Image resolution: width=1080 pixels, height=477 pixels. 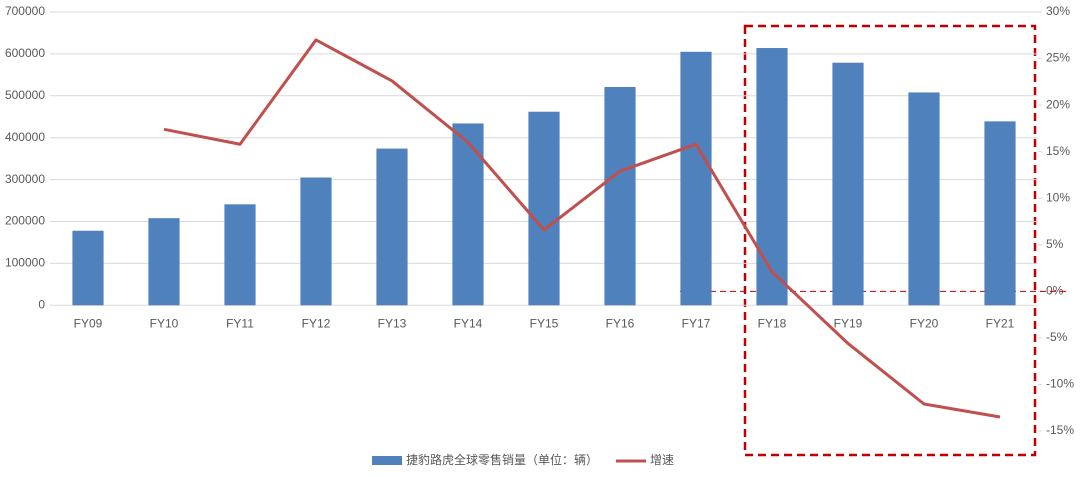 What do you see at coordinates (25, 263) in the screenshot?
I see `y-tick-label: 100000` at bounding box center [25, 263].